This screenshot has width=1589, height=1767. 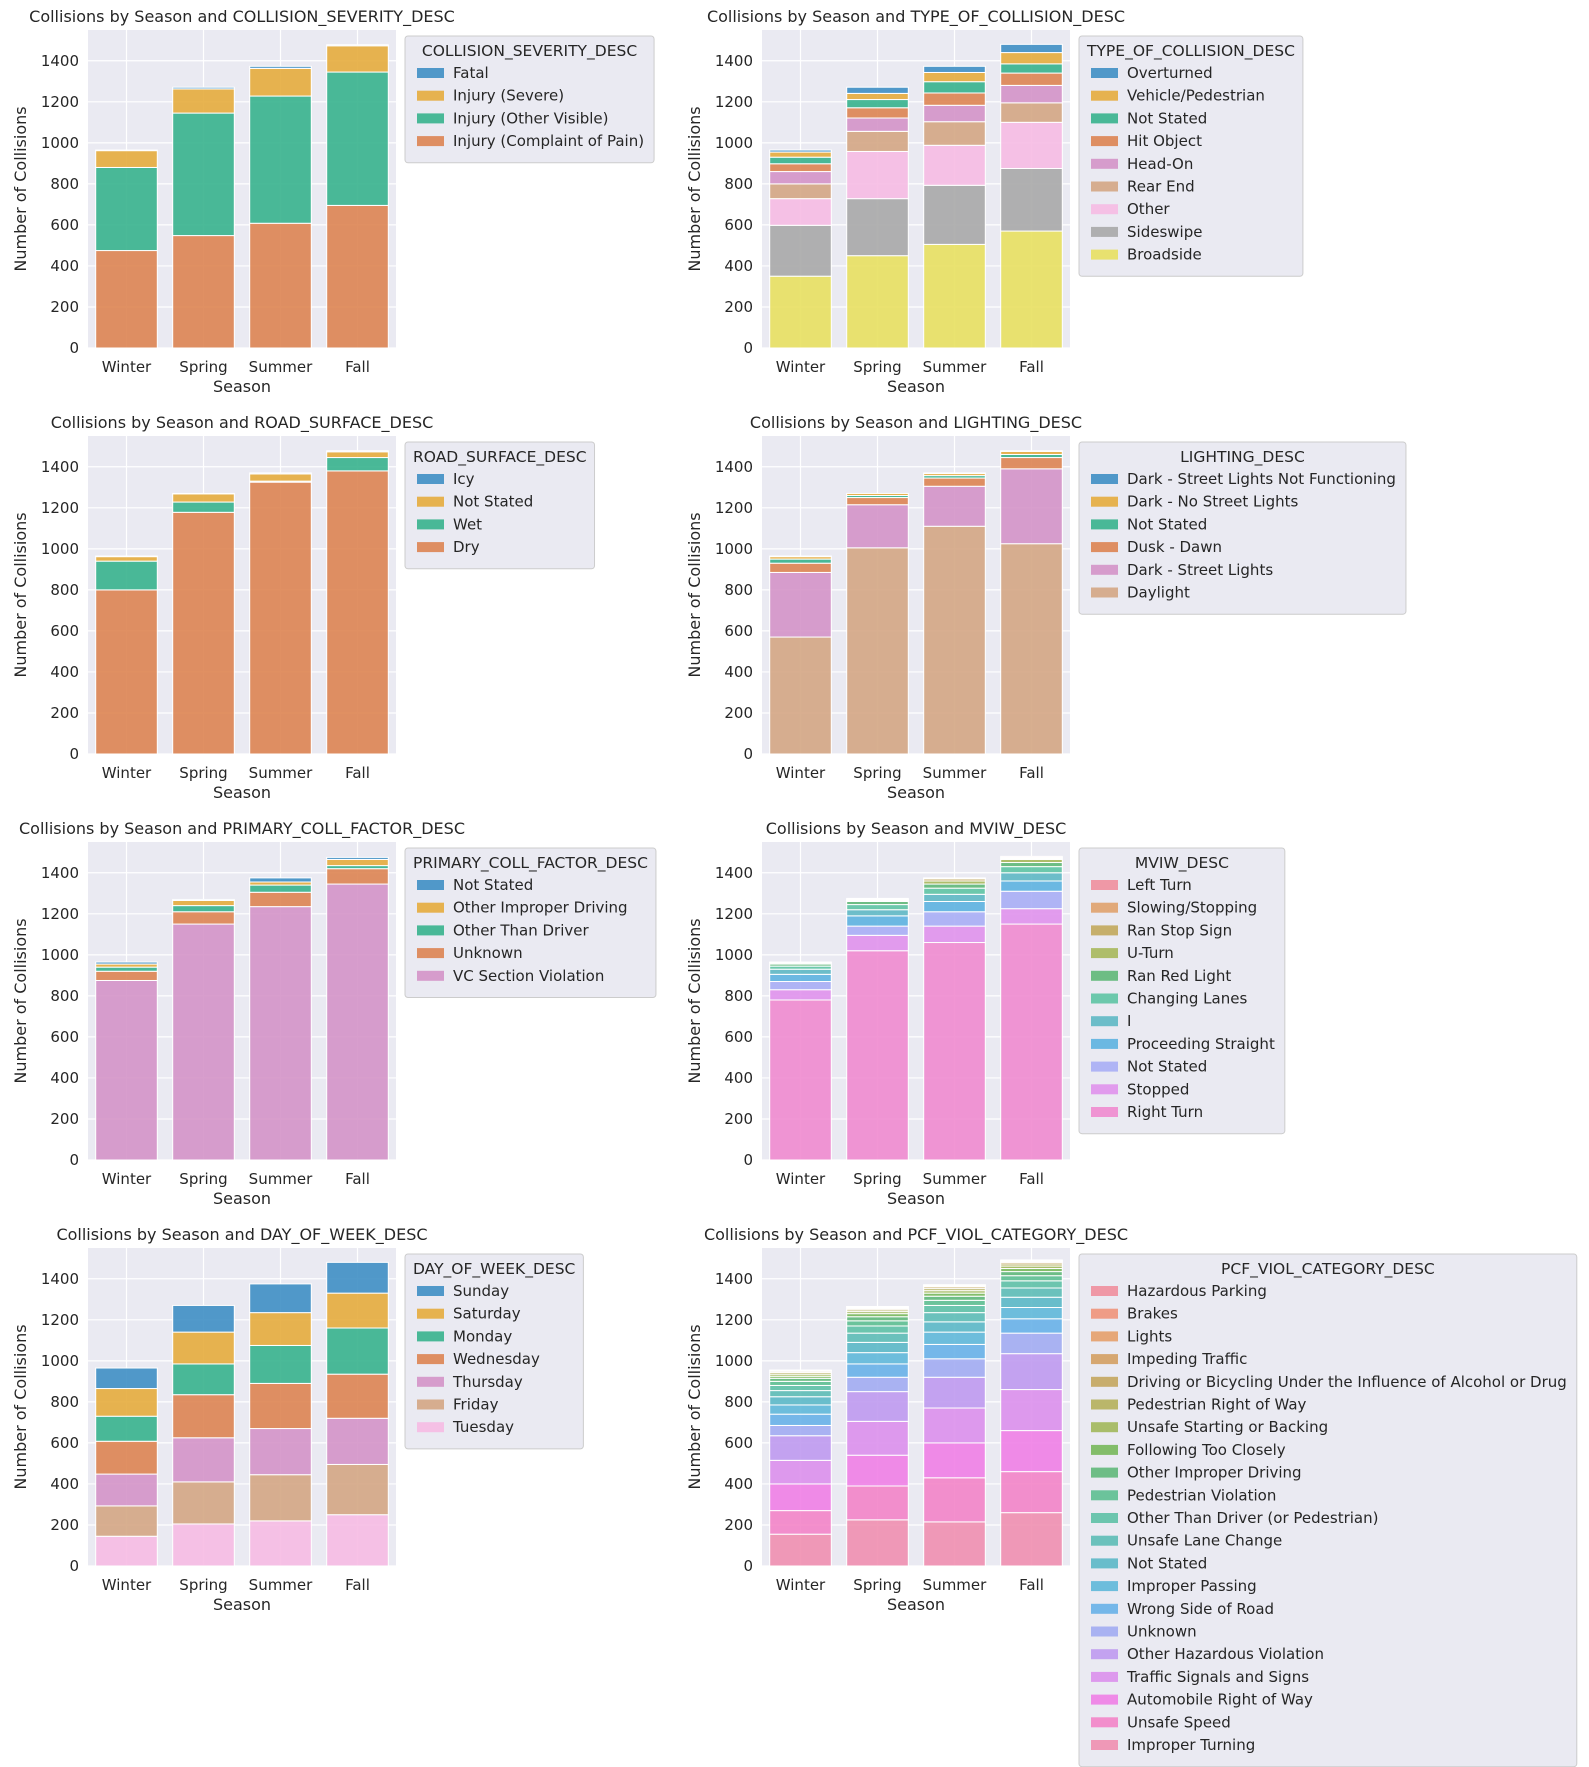 I want to click on bar-spring-not-stated, so click(x=877, y=1347).